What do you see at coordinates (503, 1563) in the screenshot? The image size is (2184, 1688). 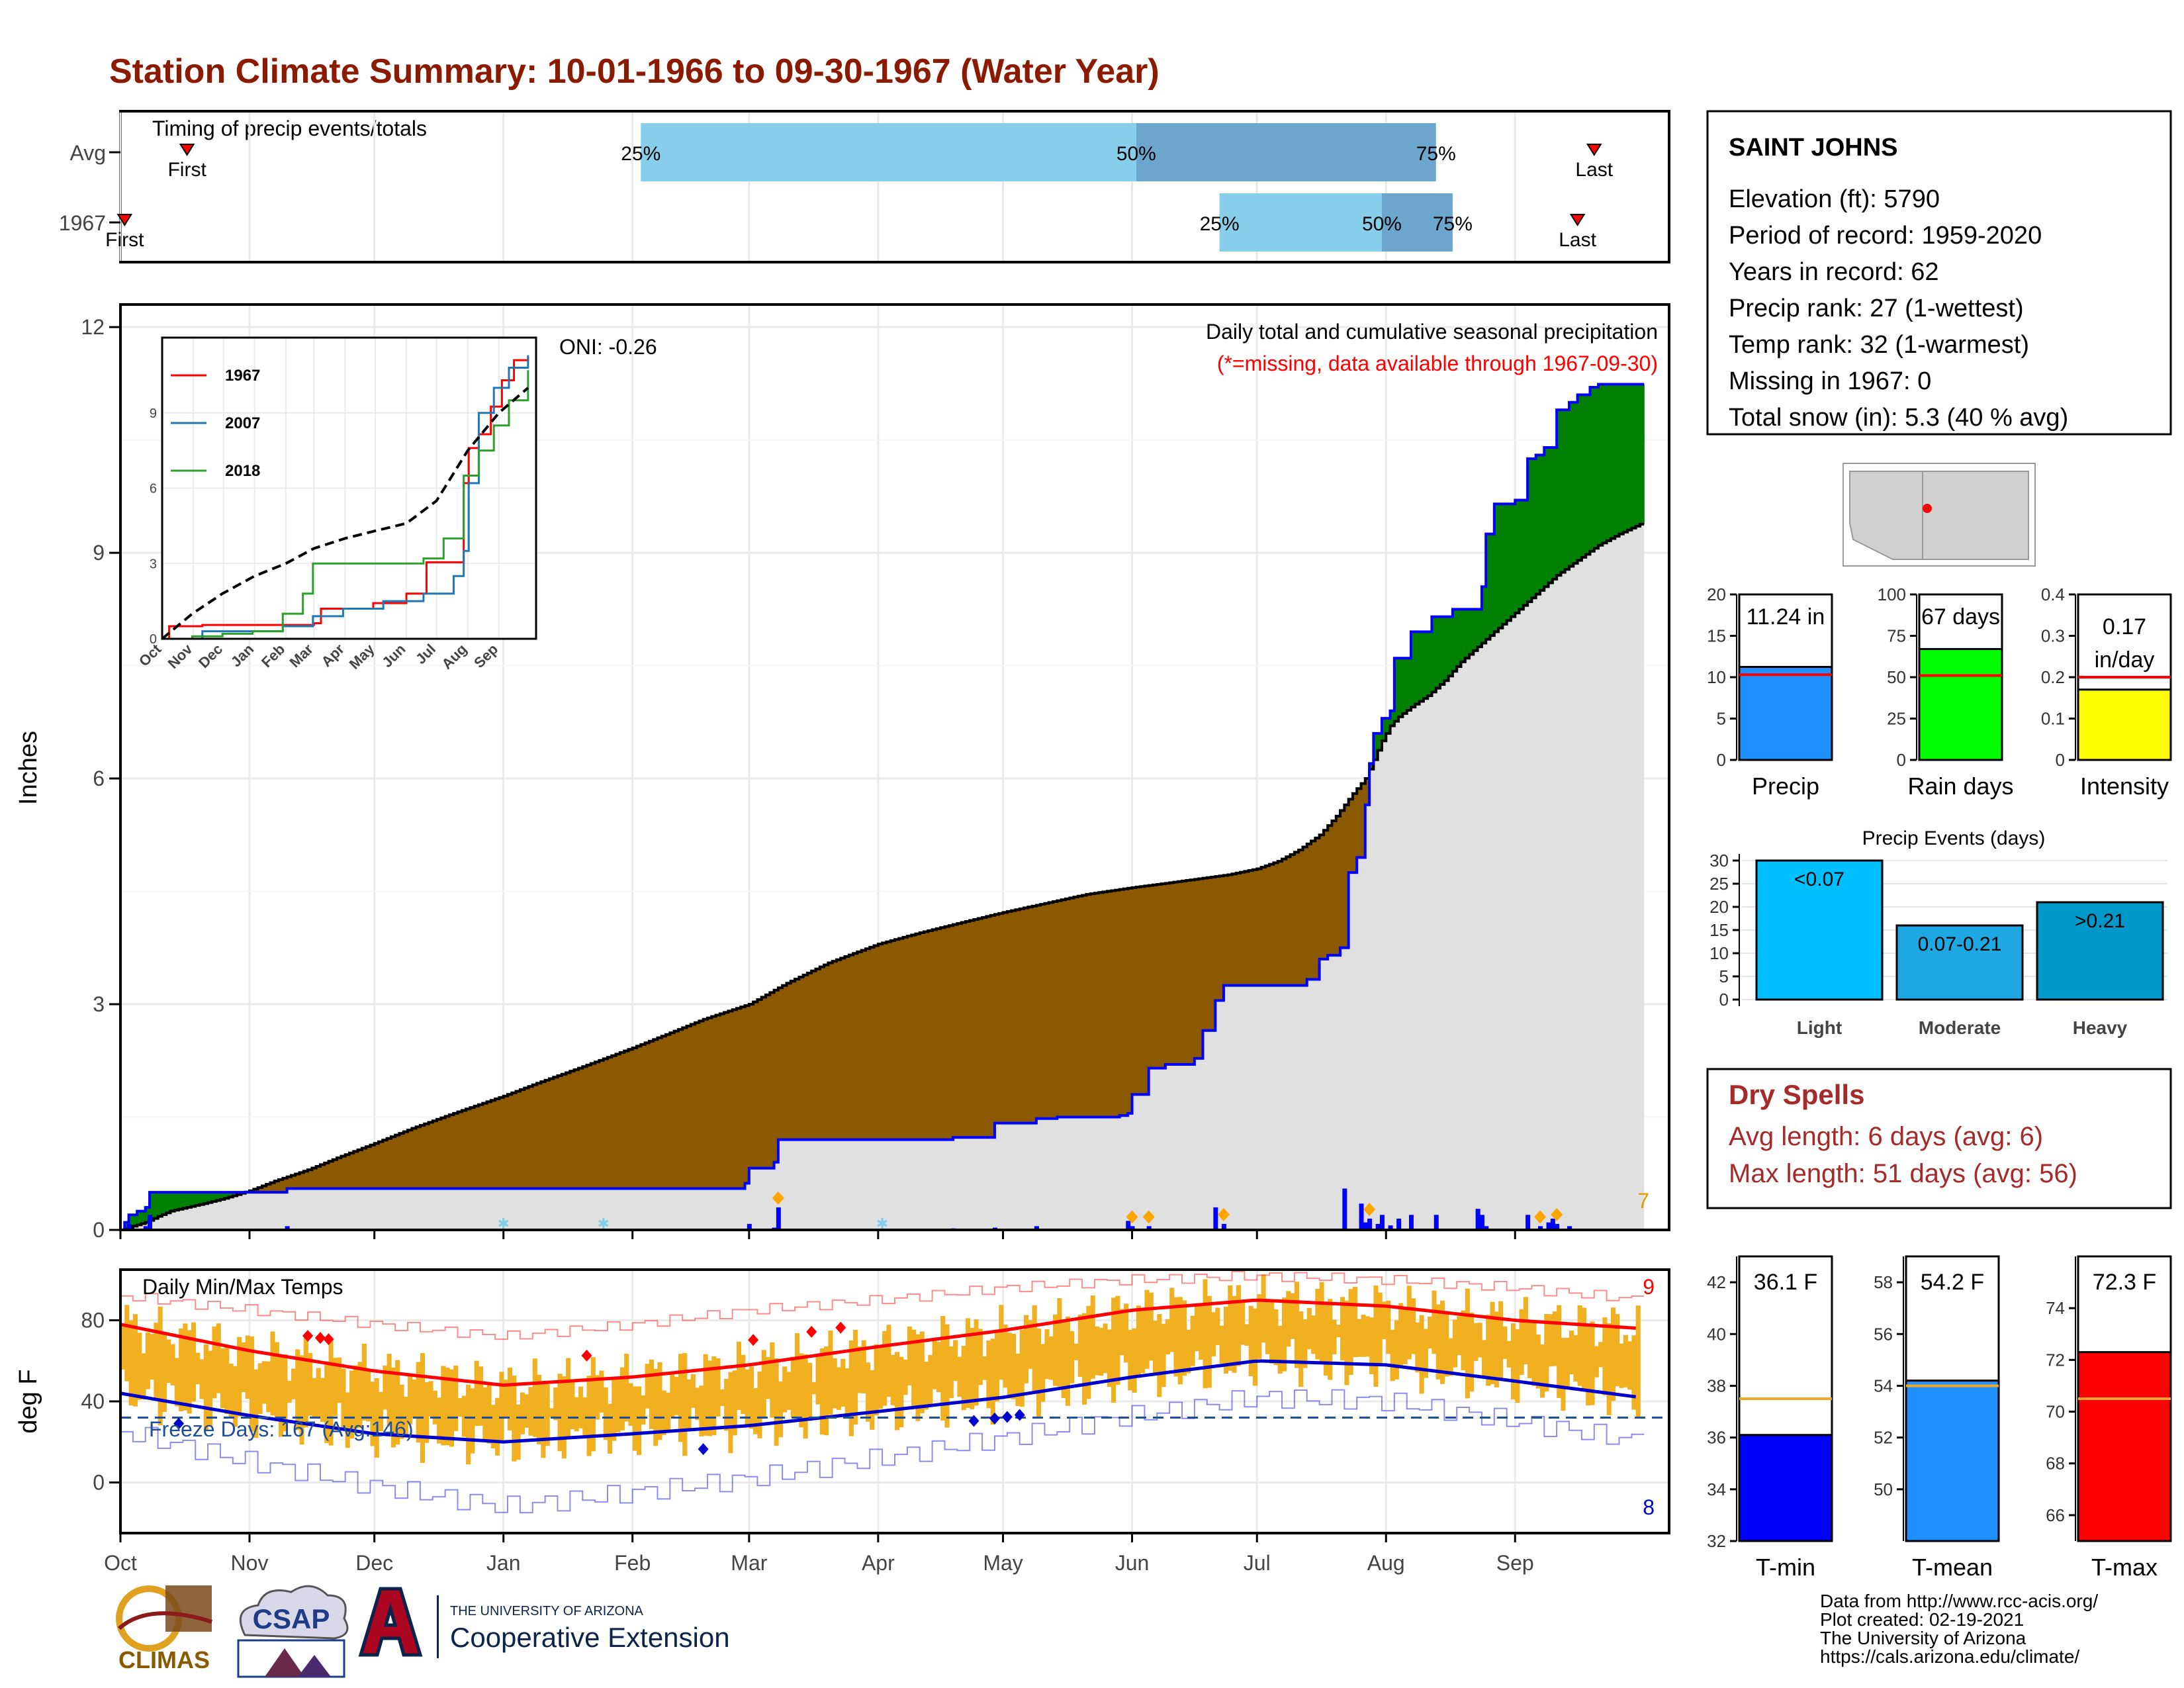 I see `month-label: Jan` at bounding box center [503, 1563].